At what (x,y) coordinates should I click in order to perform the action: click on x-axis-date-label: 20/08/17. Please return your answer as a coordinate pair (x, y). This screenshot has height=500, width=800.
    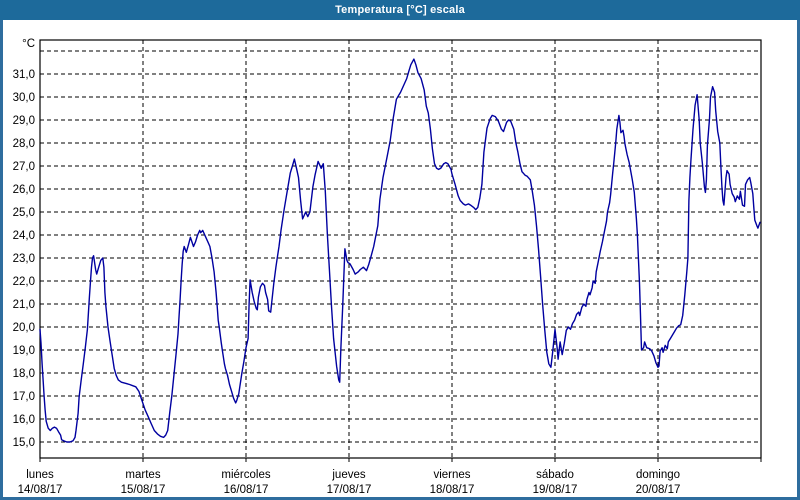
    Looking at the image, I should click on (658, 490).